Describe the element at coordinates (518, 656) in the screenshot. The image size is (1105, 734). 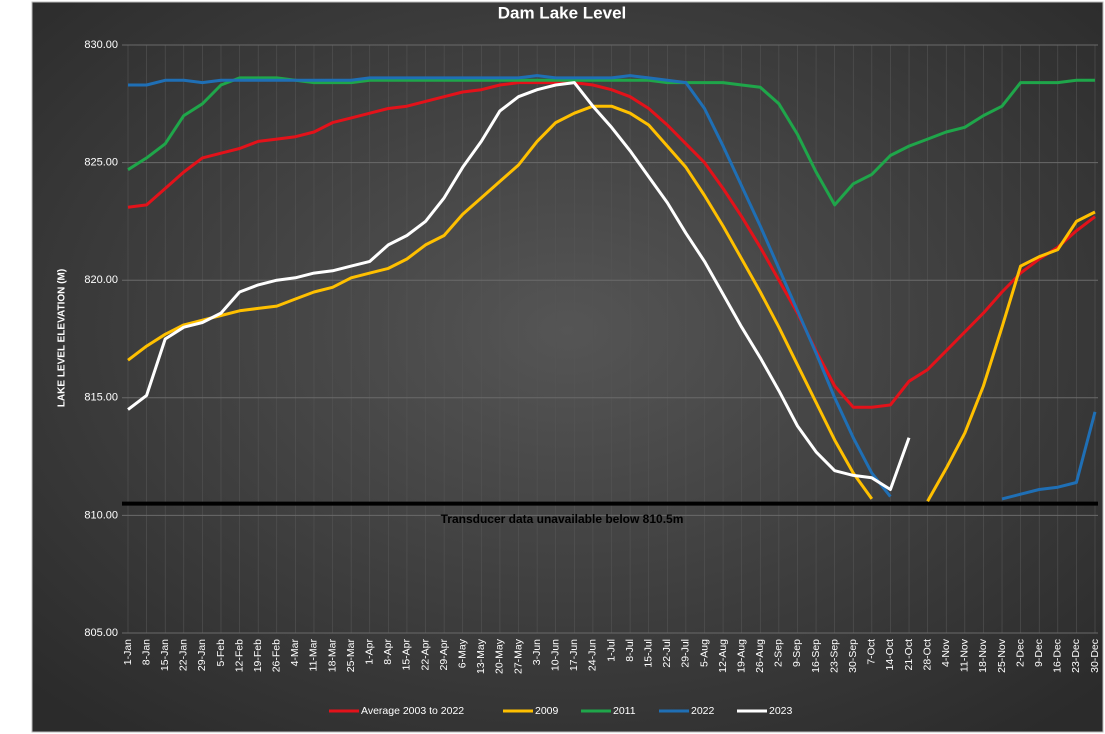
I see `x-tick-label: 27-May` at that location.